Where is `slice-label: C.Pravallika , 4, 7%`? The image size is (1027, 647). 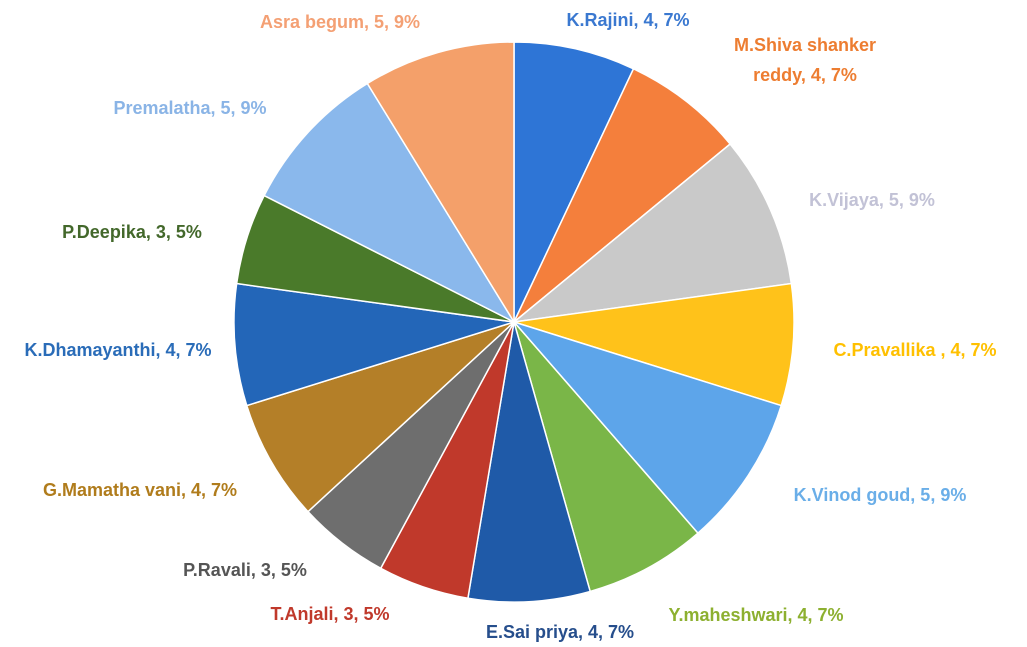
slice-label: C.Pravallika , 4, 7% is located at coordinates (915, 350).